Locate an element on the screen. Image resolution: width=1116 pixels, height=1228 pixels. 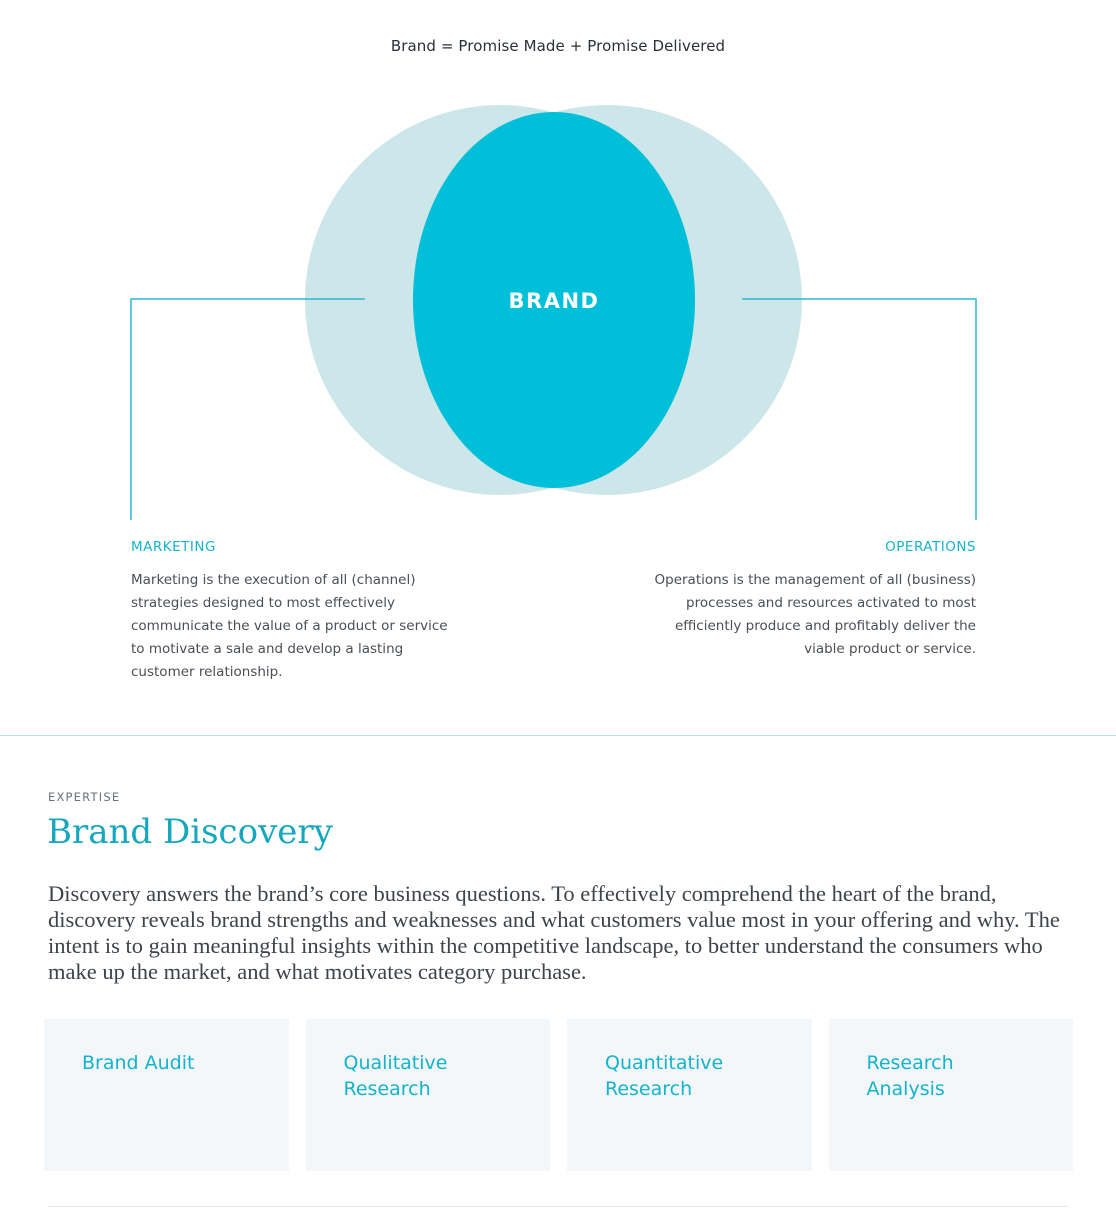
bottom-divider is located at coordinates (558, 1206).